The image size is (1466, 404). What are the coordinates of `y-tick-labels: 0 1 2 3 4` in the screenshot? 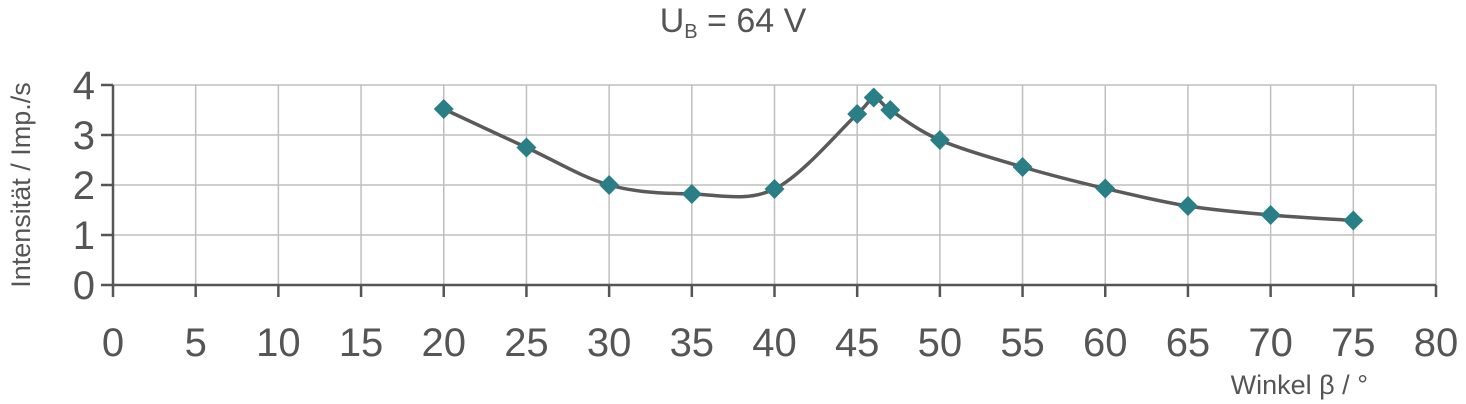 It's located at (84, 186).